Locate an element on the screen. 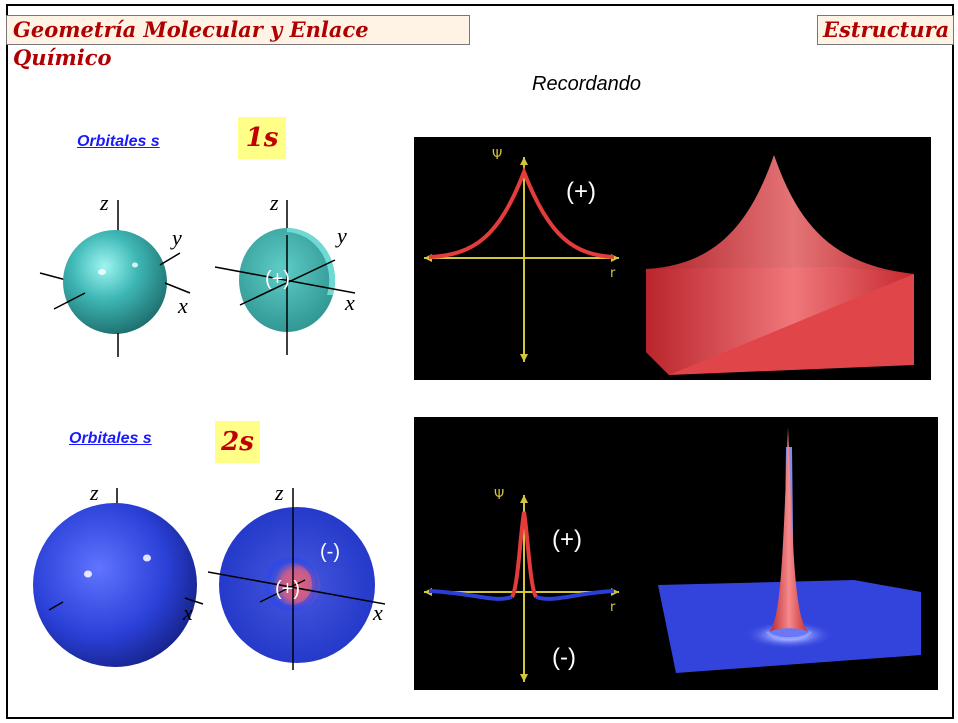 Image resolution: width=958 pixels, height=723 pixels. plot-plus-sign-1s: (+) is located at coordinates (581, 191).